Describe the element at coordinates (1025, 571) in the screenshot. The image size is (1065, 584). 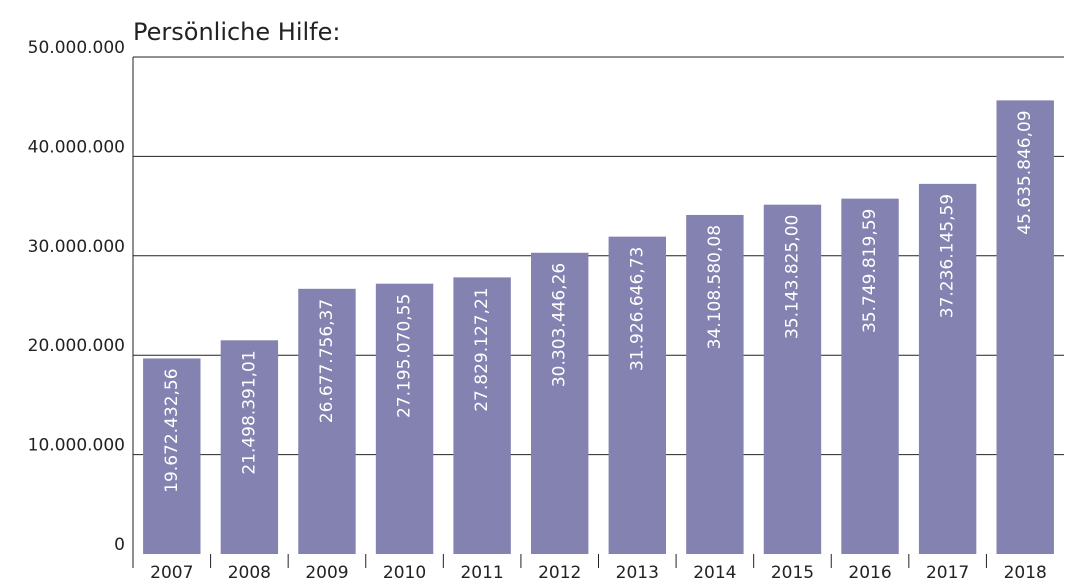
I see `x-tick-label: 2018` at that location.